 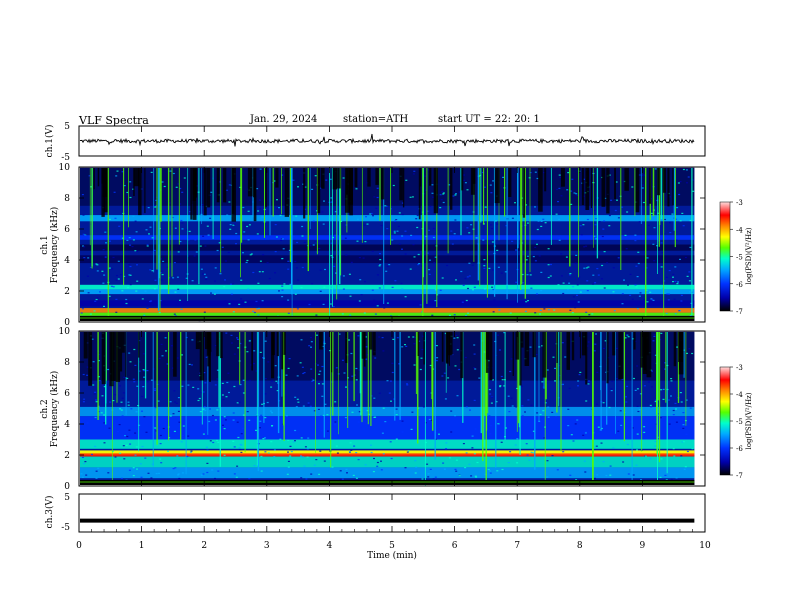 I want to click on ch2-spec-ytick-label: 6, so click(x=67, y=394).